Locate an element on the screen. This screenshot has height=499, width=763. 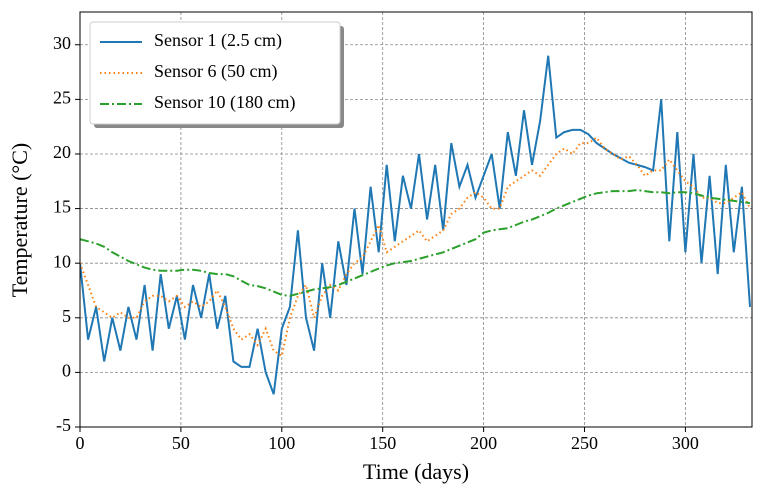
x-tick-label: 100 is located at coordinates (281, 443).